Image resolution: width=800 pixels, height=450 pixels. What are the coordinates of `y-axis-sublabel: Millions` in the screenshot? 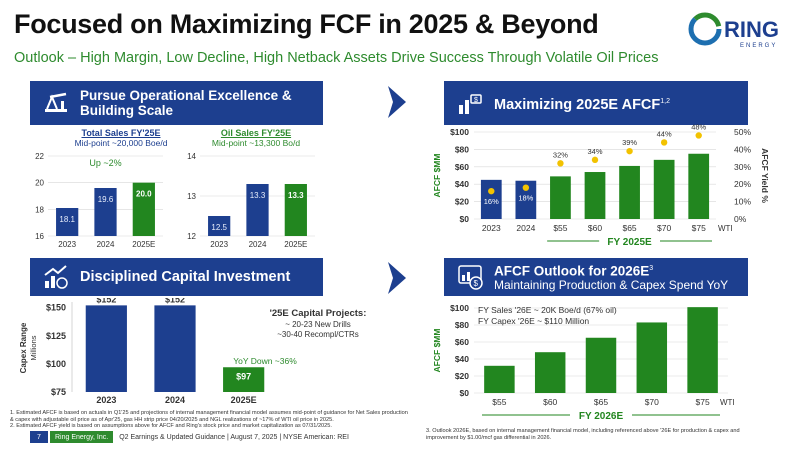 It's located at (33, 347).